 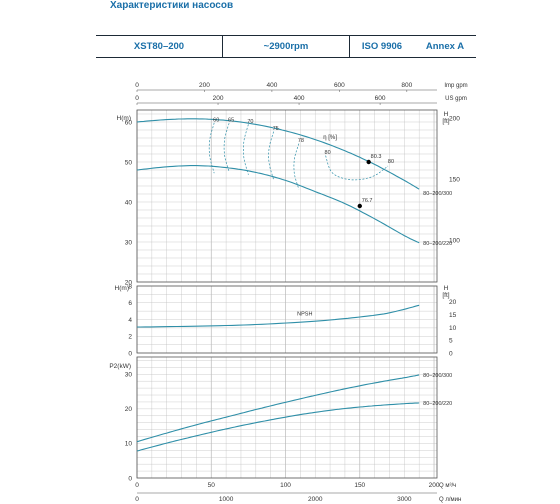 I want to click on spec-table: XST80–200 ~2900rpm ISO 9906 Annex A, so click(x=286, y=46).